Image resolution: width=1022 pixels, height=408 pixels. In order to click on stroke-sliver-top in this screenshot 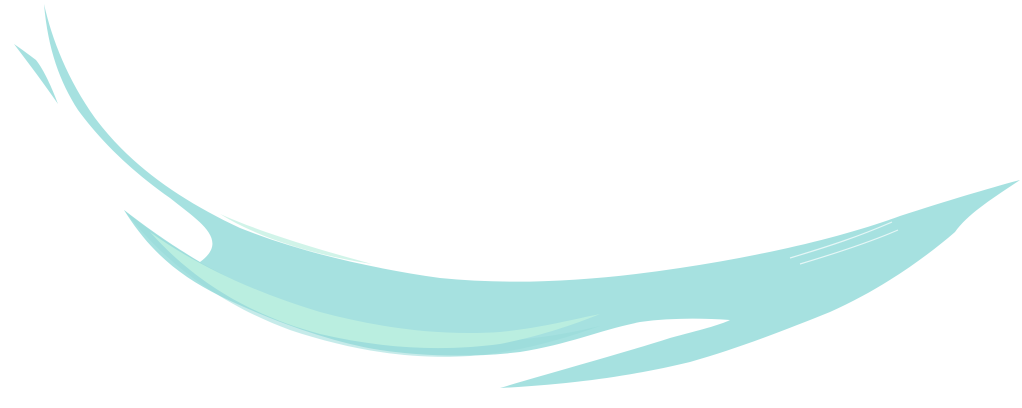, I will do `click(36, 74)`.